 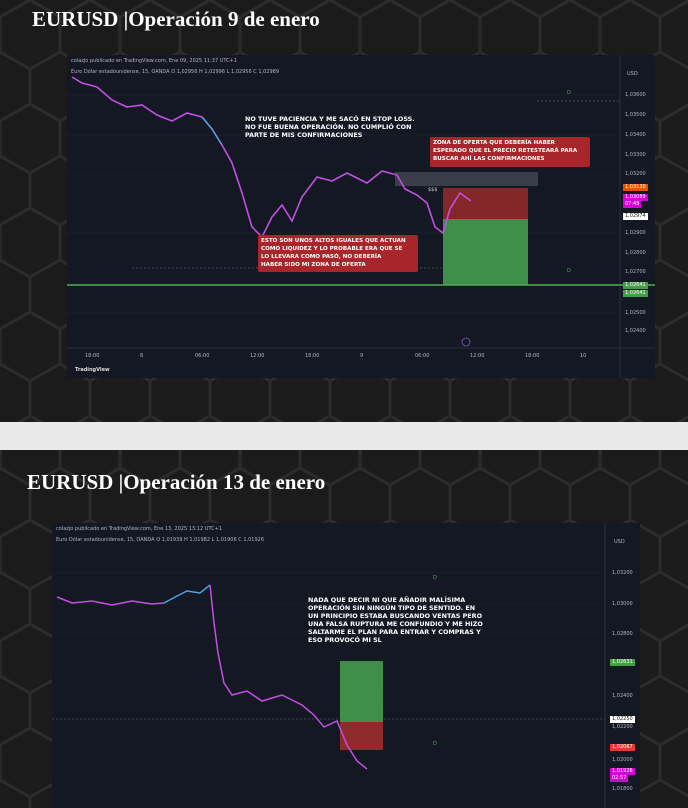 What do you see at coordinates (583, 356) in the screenshot?
I see `time-label: 10` at bounding box center [583, 356].